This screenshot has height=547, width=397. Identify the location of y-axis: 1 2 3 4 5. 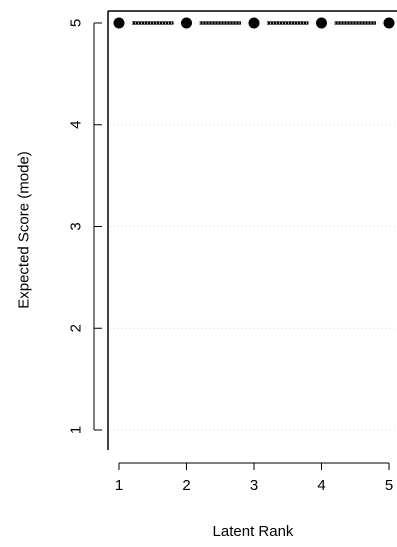
(85, 226).